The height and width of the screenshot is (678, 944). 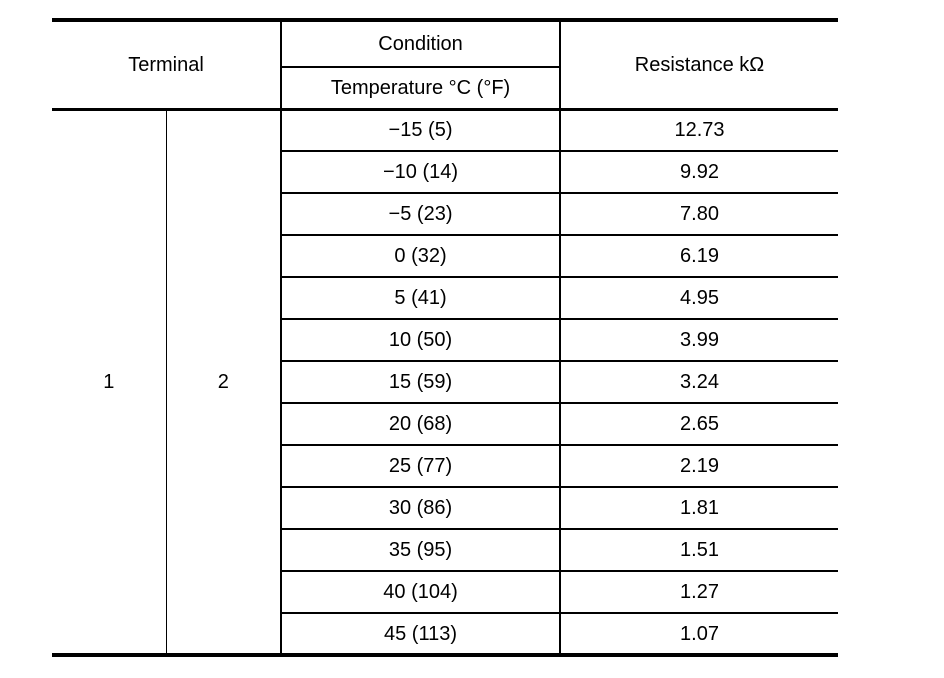 I want to click on temperature-cell: −5 (23), so click(x=421, y=214).